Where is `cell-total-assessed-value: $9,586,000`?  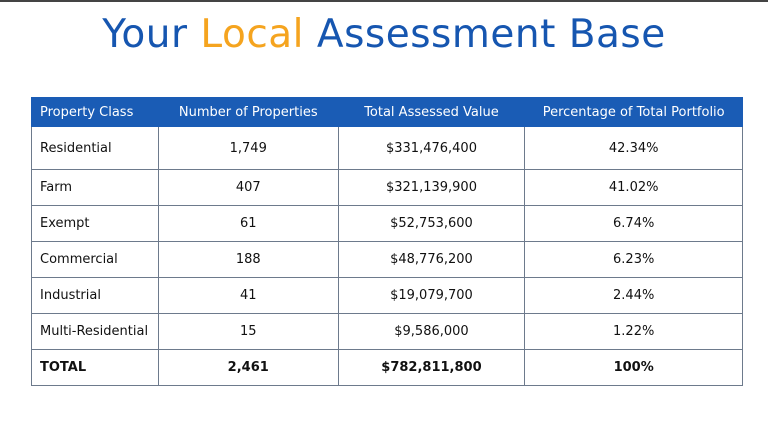
cell-total-assessed-value: $9,586,000 is located at coordinates (431, 331).